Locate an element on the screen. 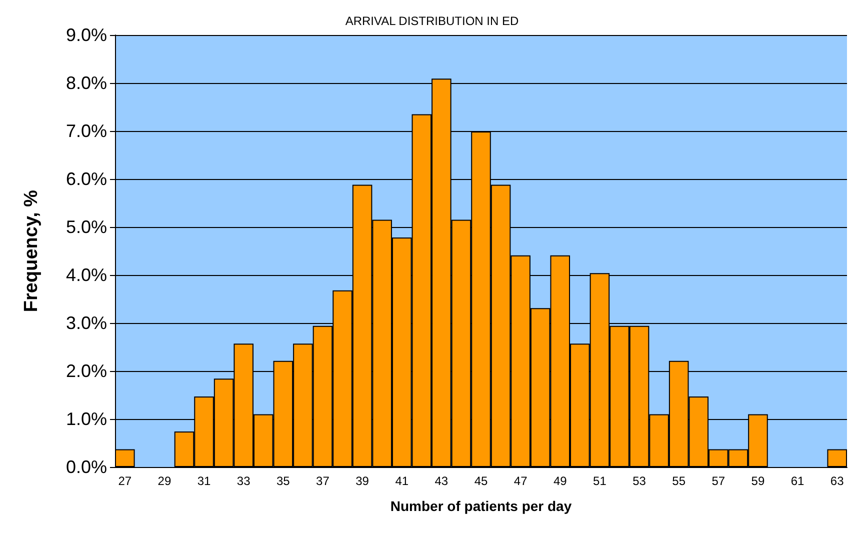  x-tick-label: 27 is located at coordinates (125, 481).